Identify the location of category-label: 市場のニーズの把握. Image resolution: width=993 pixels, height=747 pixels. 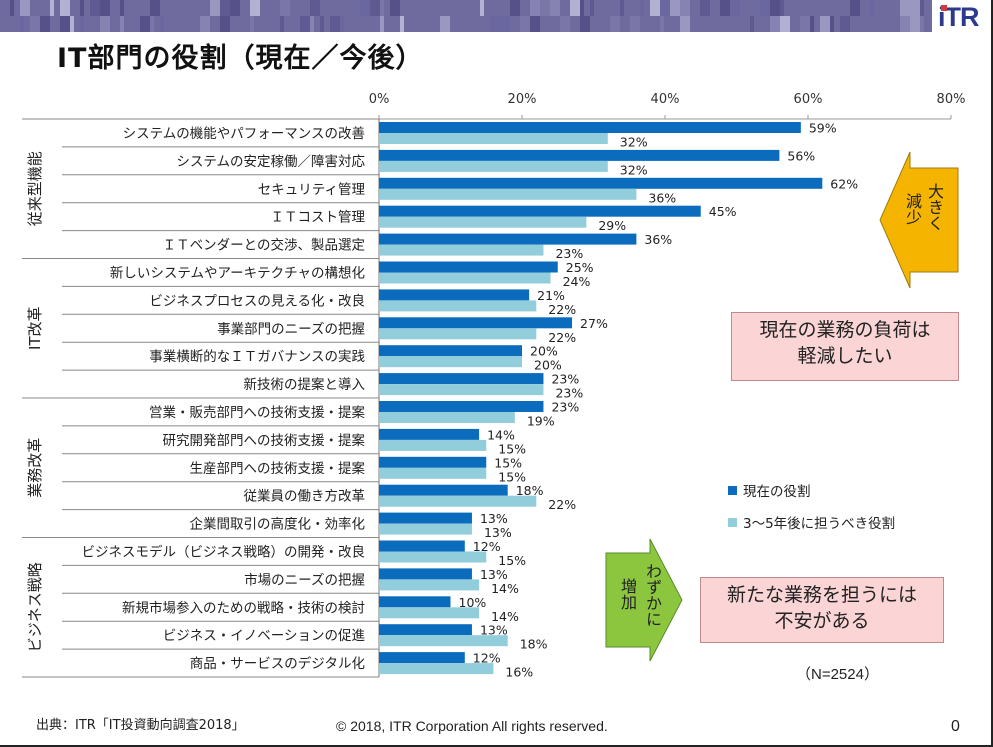
(304, 579).